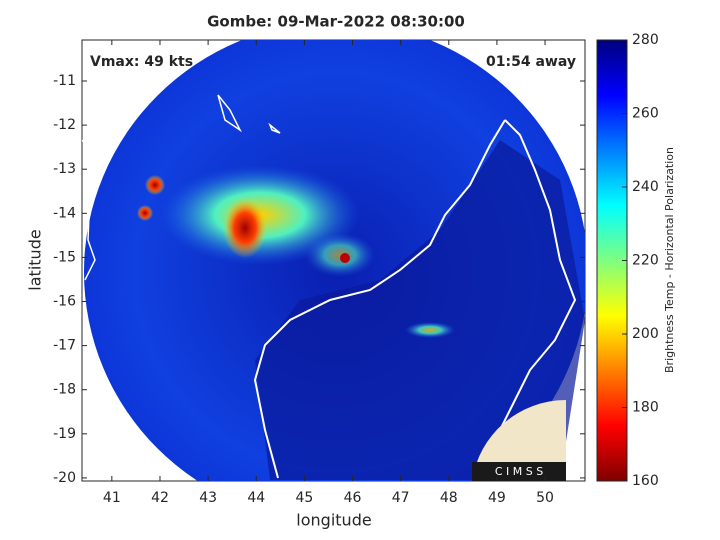  I want to click on y-tick-label: -12, so click(64, 125).